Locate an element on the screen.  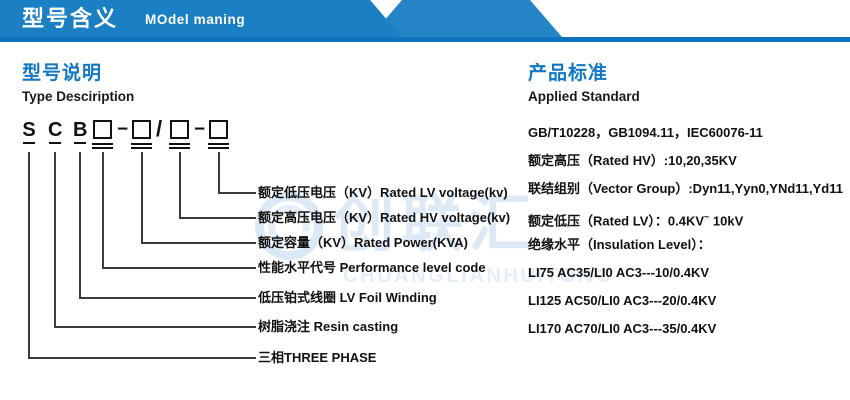
code-underline-s is located at coordinates (29, 143).